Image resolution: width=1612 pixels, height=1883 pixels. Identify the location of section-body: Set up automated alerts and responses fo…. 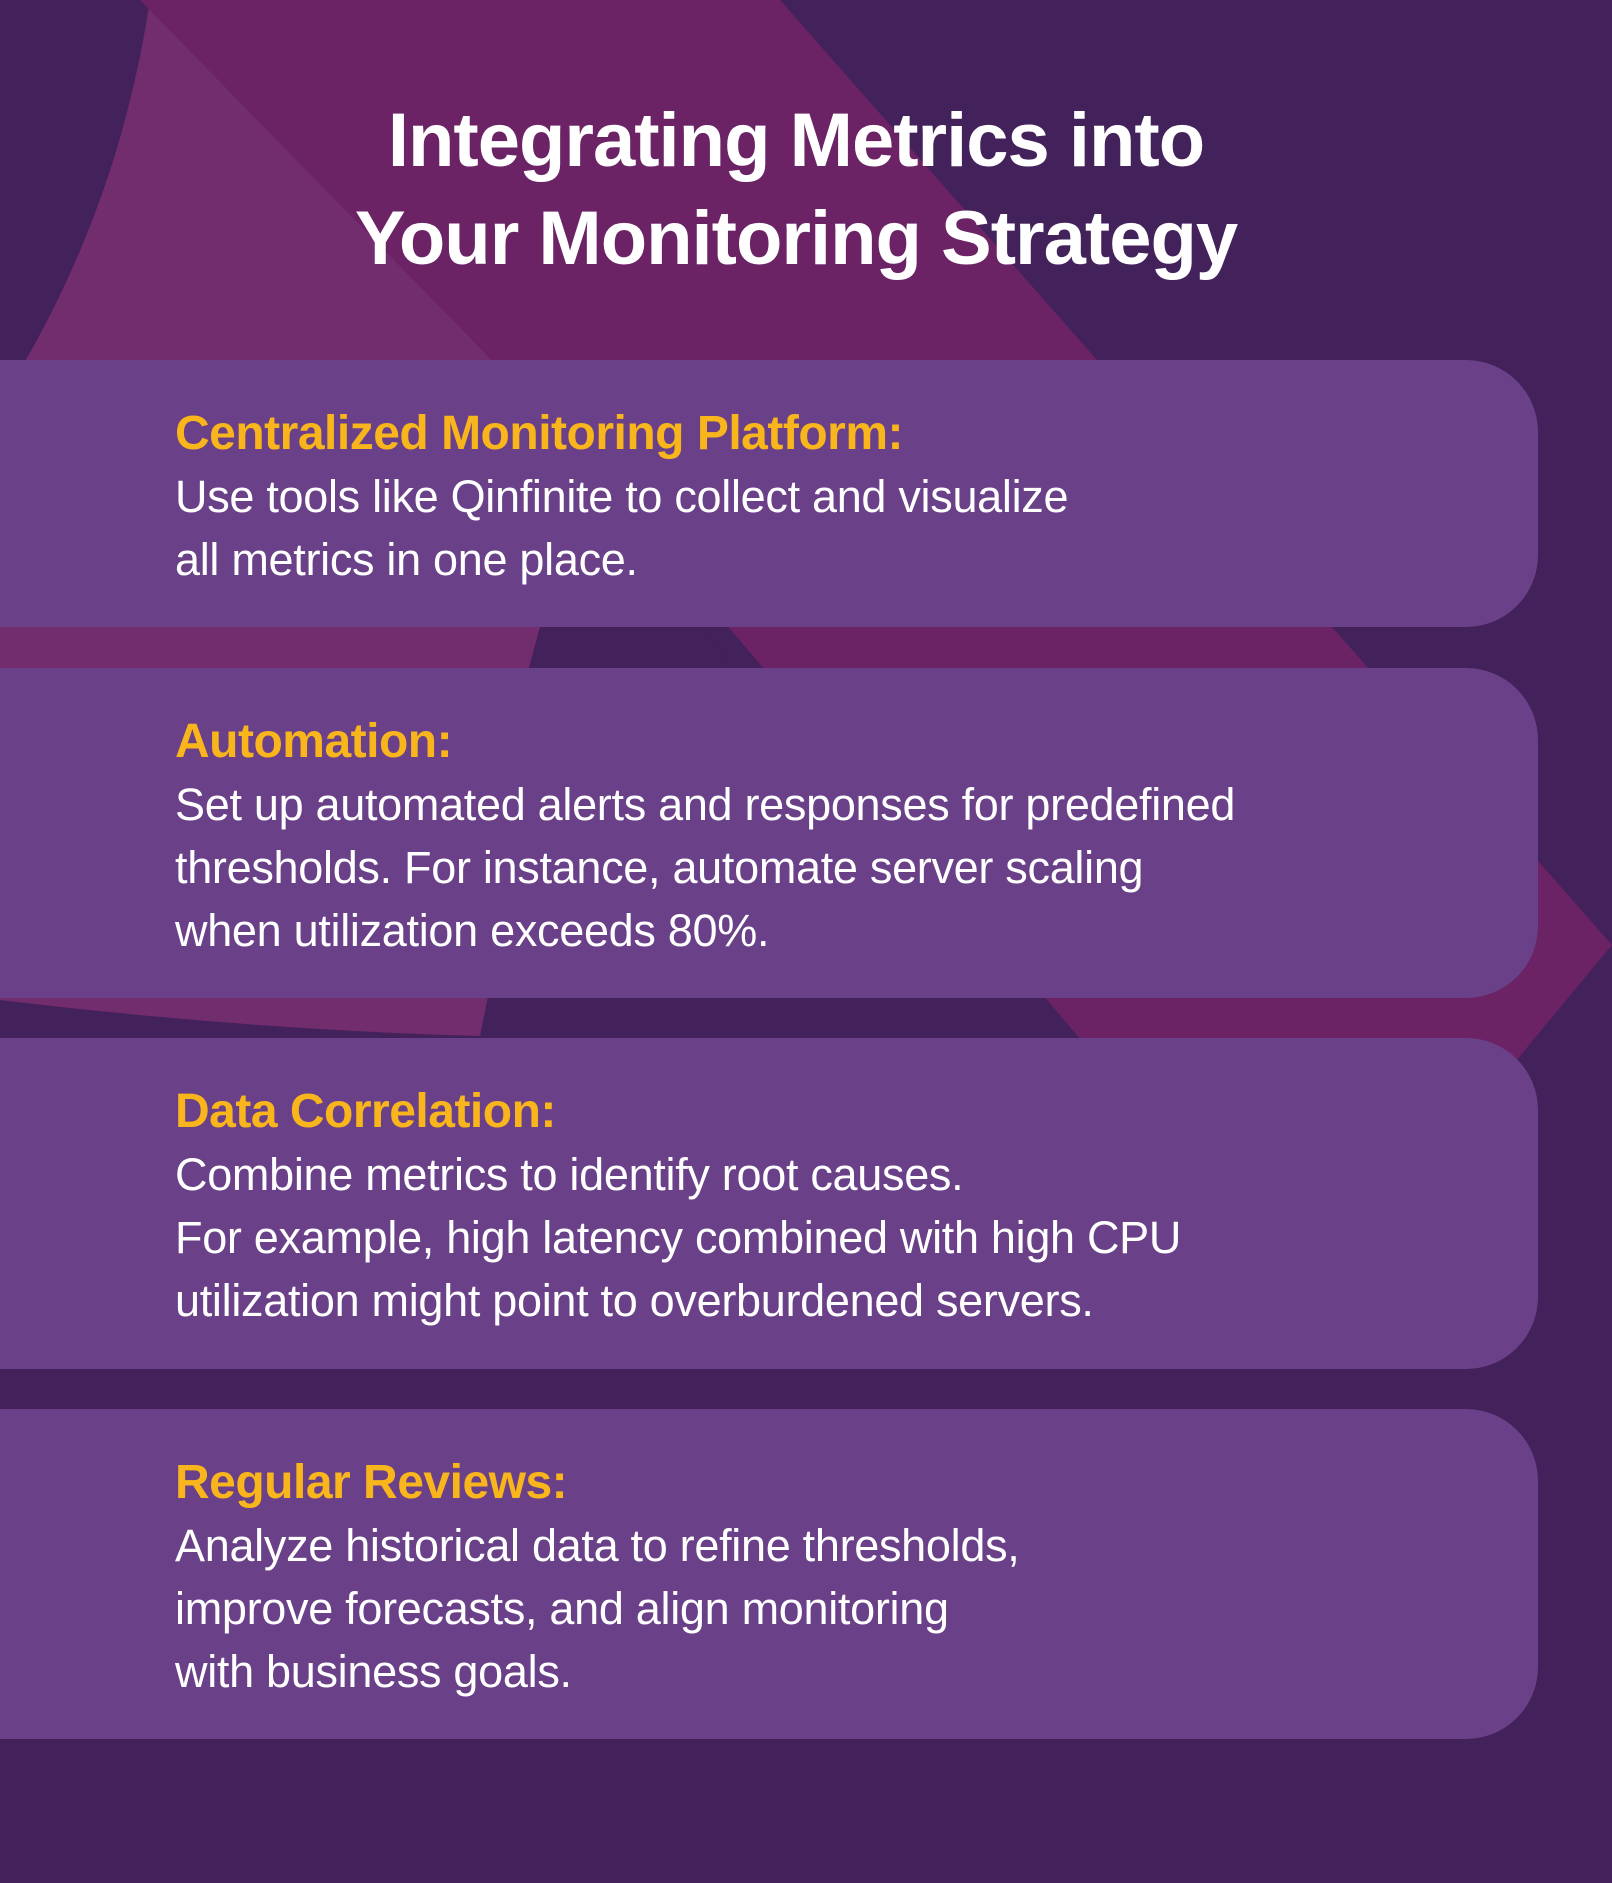
(705, 867).